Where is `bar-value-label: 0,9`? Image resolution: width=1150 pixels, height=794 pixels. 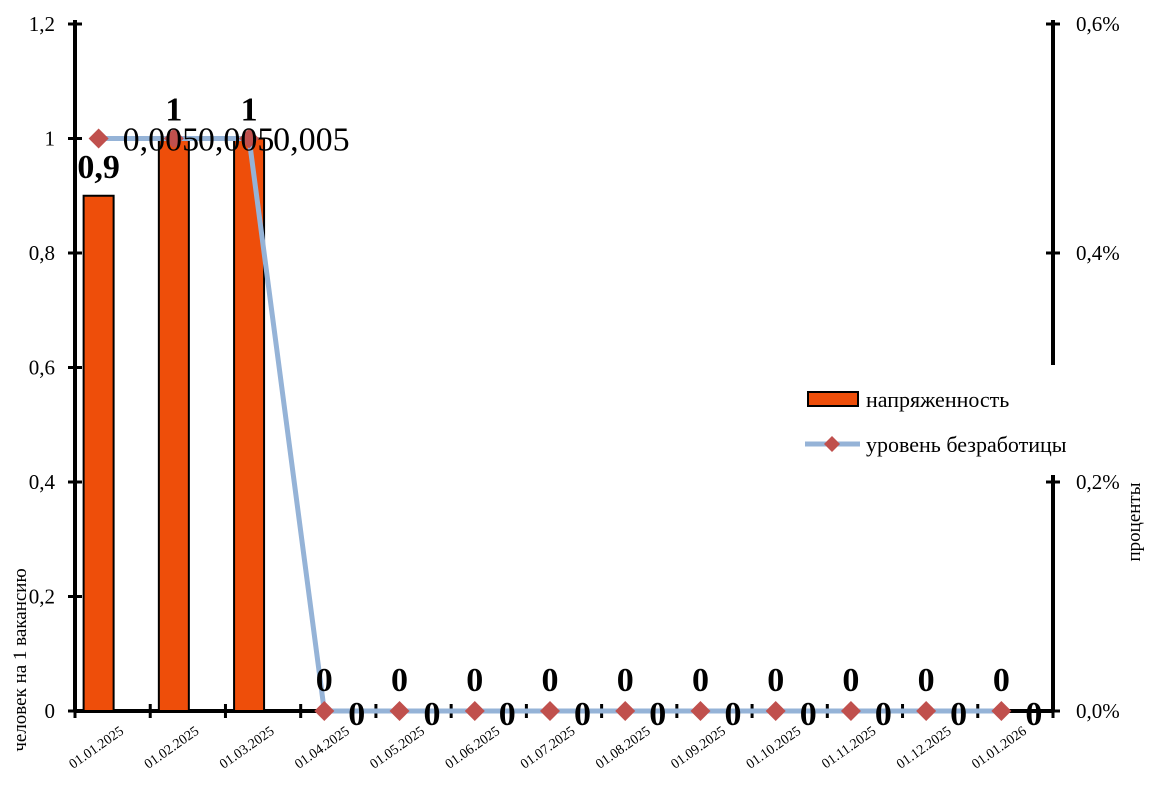
bar-value-label: 0,9 is located at coordinates (98, 167).